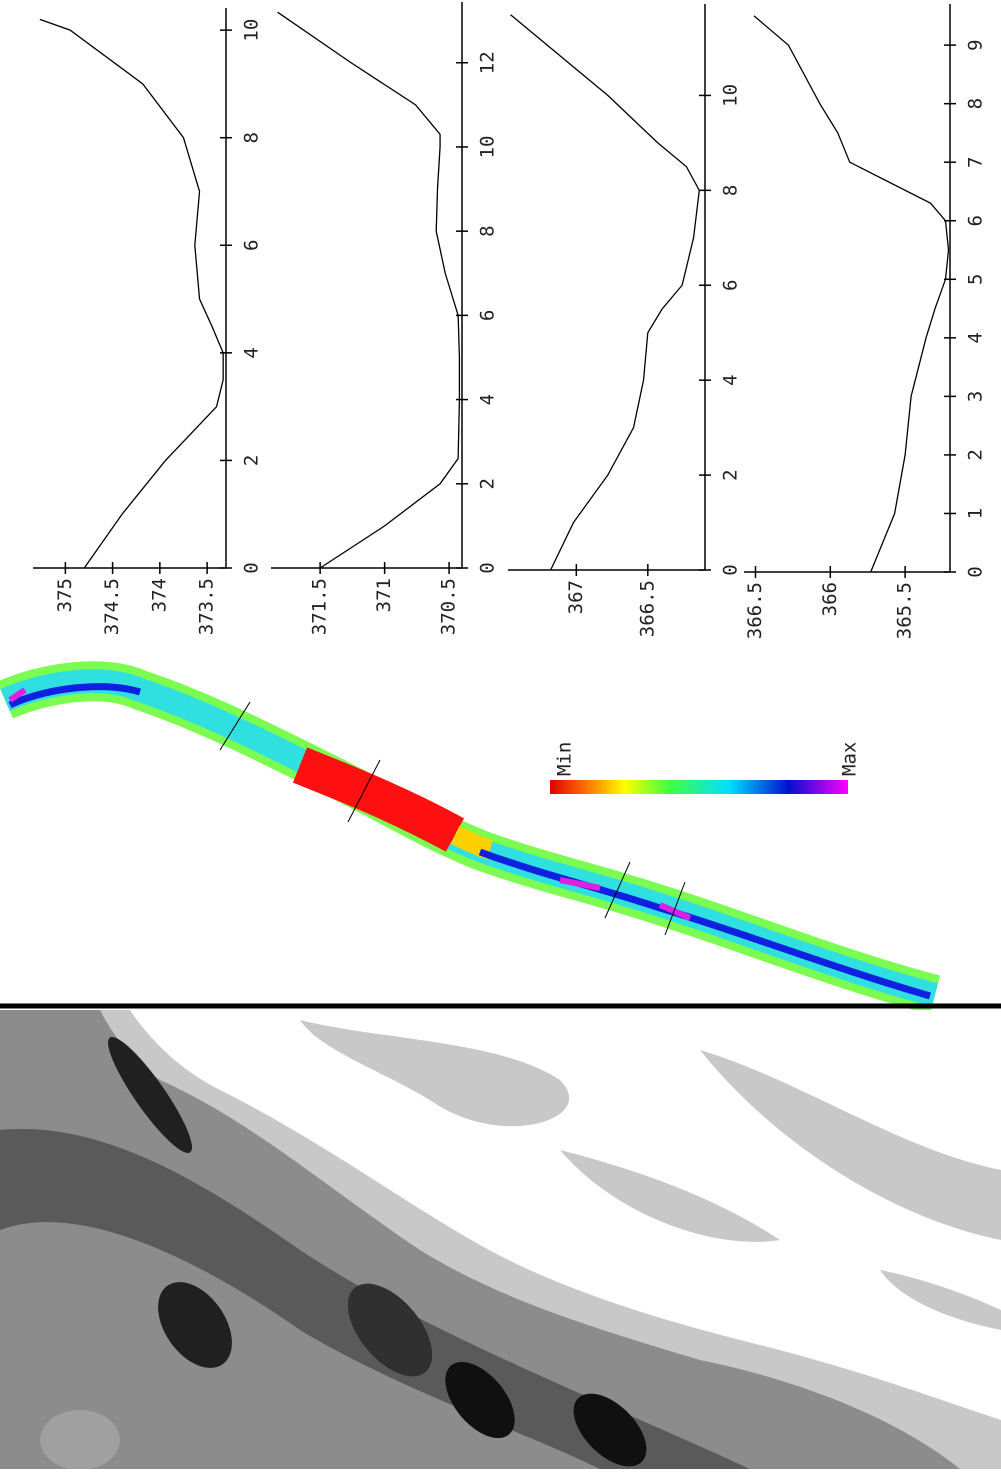 The width and height of the screenshot is (1001, 1473). I want to click on x-tick-label: 5, so click(976, 279).